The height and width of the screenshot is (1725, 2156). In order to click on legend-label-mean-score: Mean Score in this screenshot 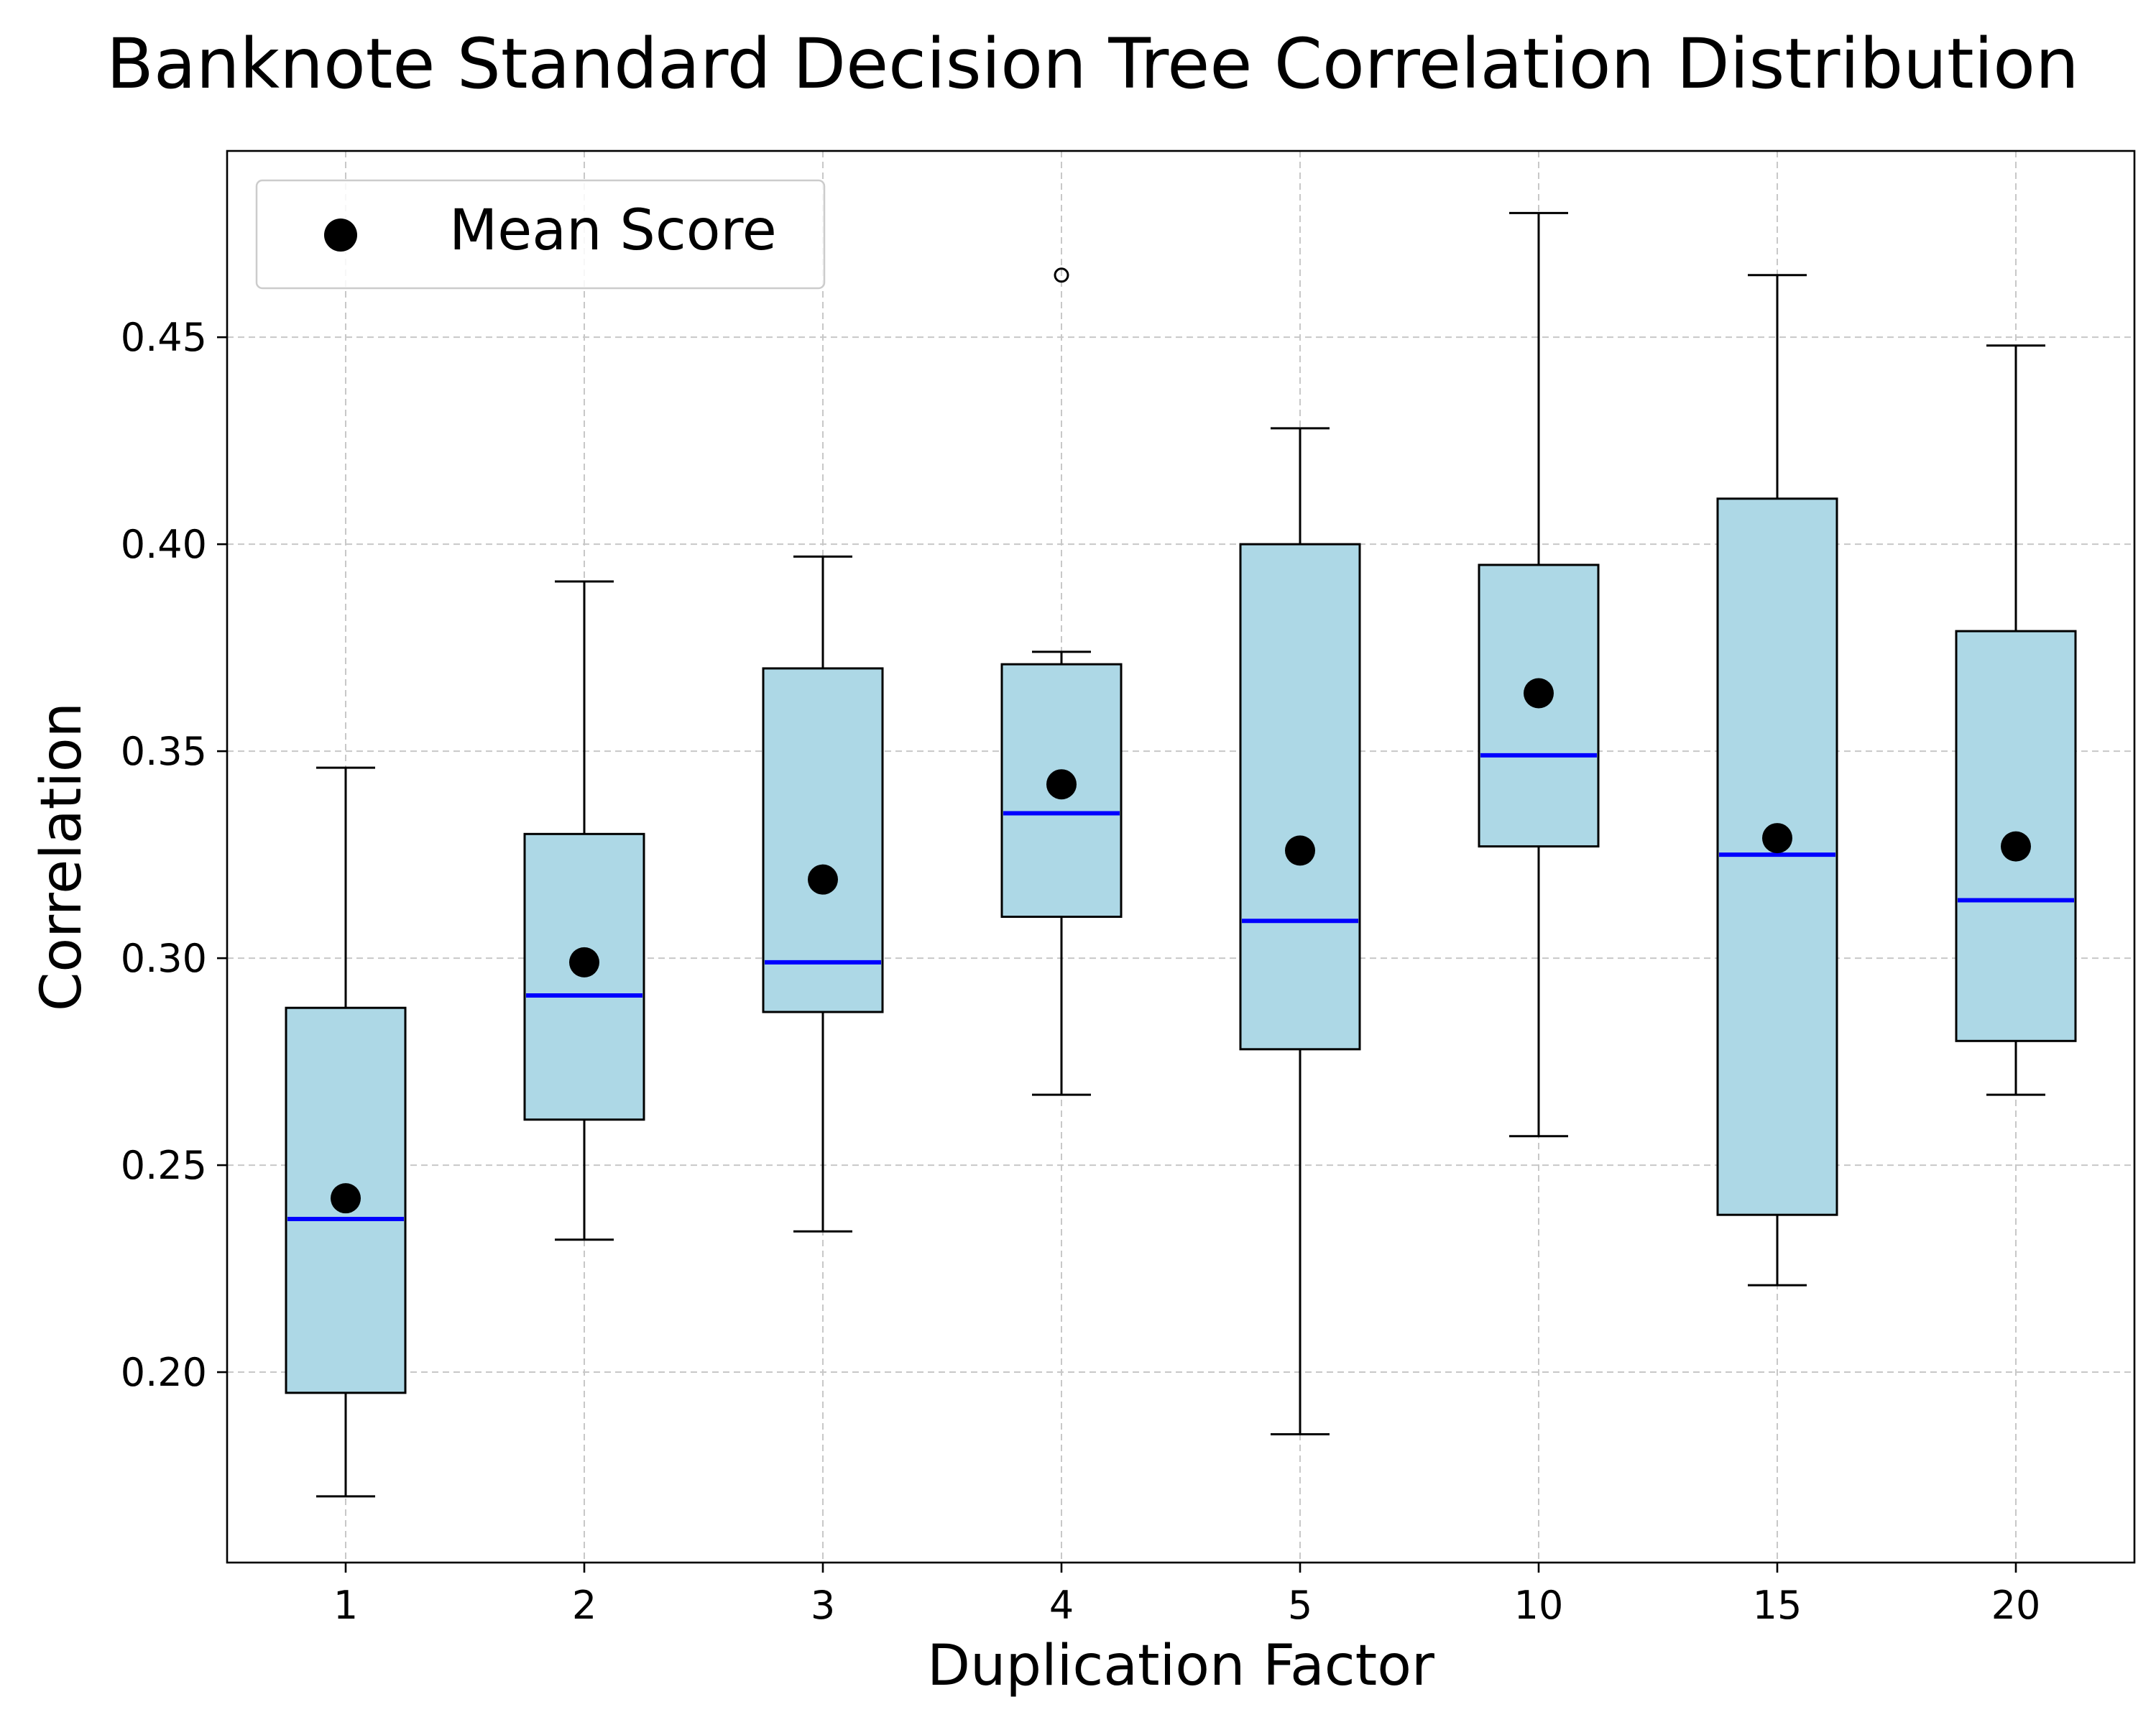, I will do `click(613, 230)`.